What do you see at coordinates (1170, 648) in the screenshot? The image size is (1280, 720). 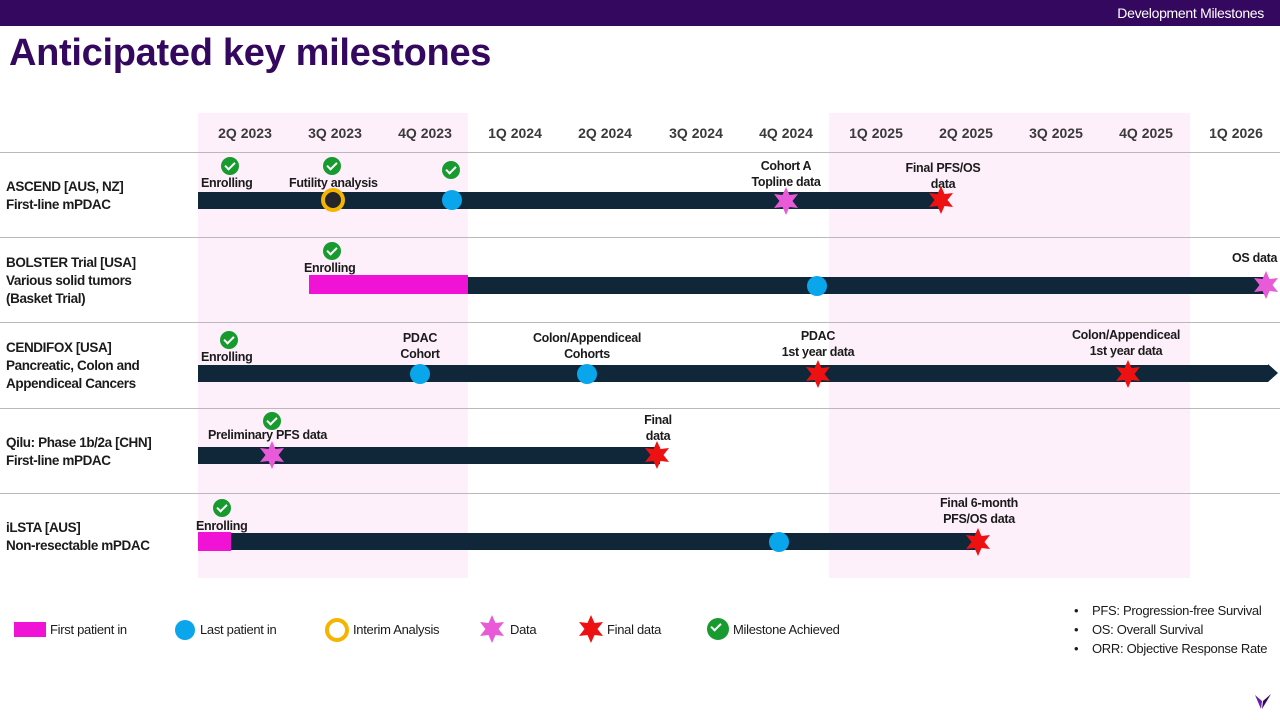 I see `note-item: ORR: Objective Response Rate` at bounding box center [1170, 648].